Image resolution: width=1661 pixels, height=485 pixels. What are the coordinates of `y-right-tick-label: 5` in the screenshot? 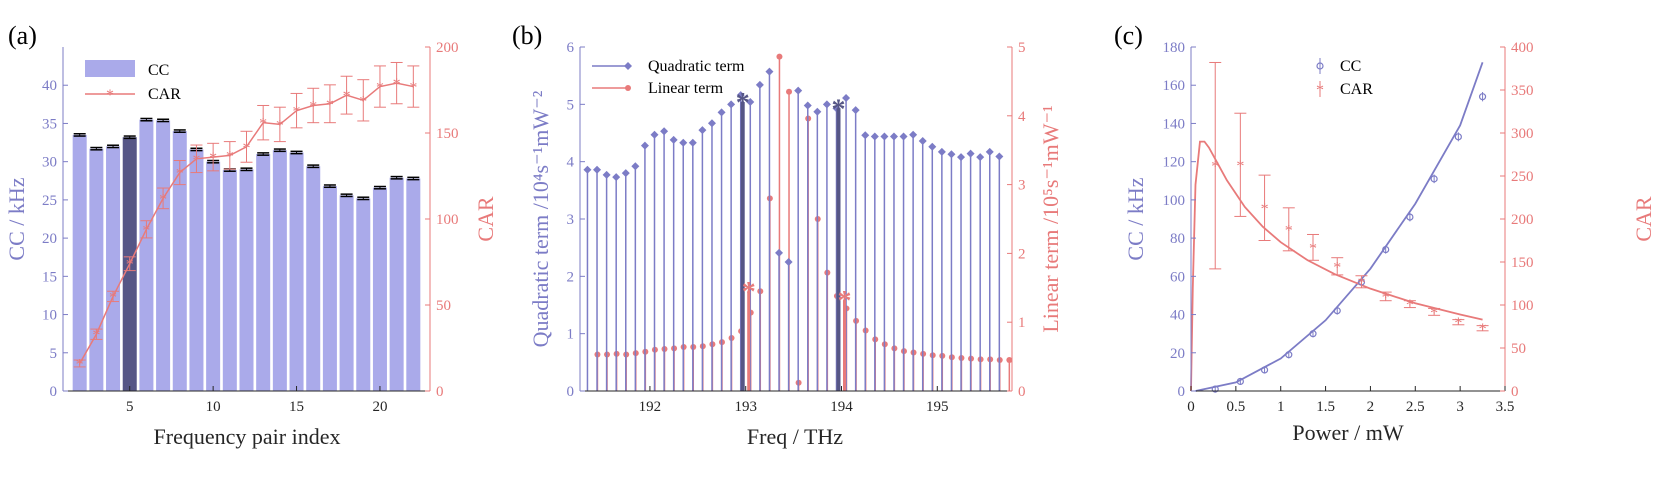 It's located at (1022, 48).